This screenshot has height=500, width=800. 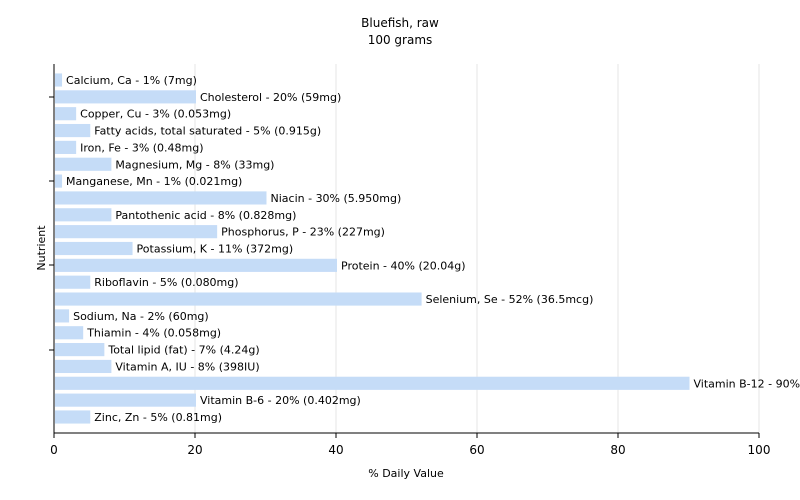 What do you see at coordinates (400, 23) in the screenshot?
I see `chart-title: Bluefish, raw` at bounding box center [400, 23].